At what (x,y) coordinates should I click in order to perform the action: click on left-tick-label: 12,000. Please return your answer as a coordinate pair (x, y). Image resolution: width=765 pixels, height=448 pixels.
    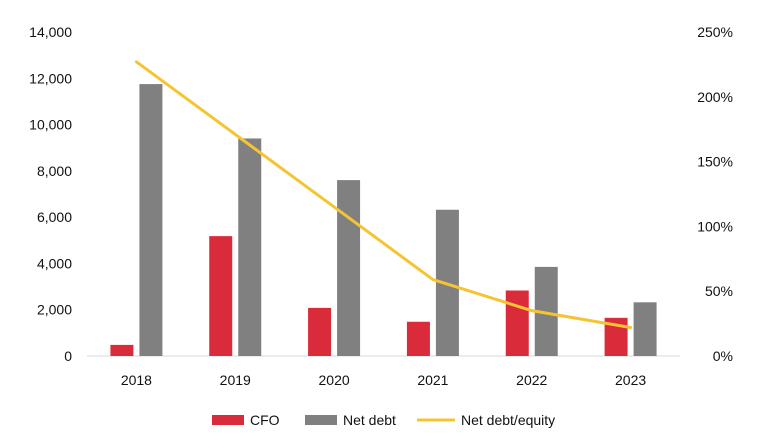
    Looking at the image, I should click on (50, 78).